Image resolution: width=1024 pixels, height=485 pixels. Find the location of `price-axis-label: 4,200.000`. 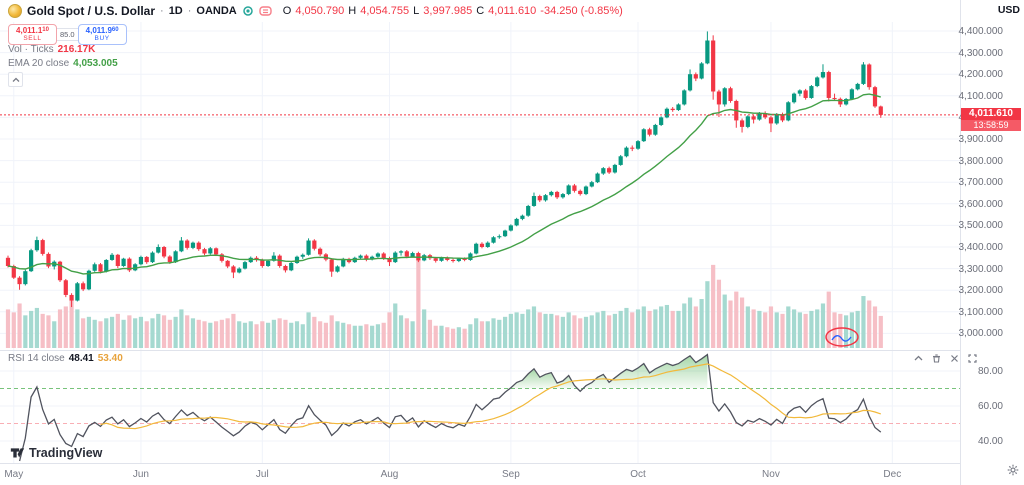

price-axis-label: 4,200.000 is located at coordinates (981, 75).